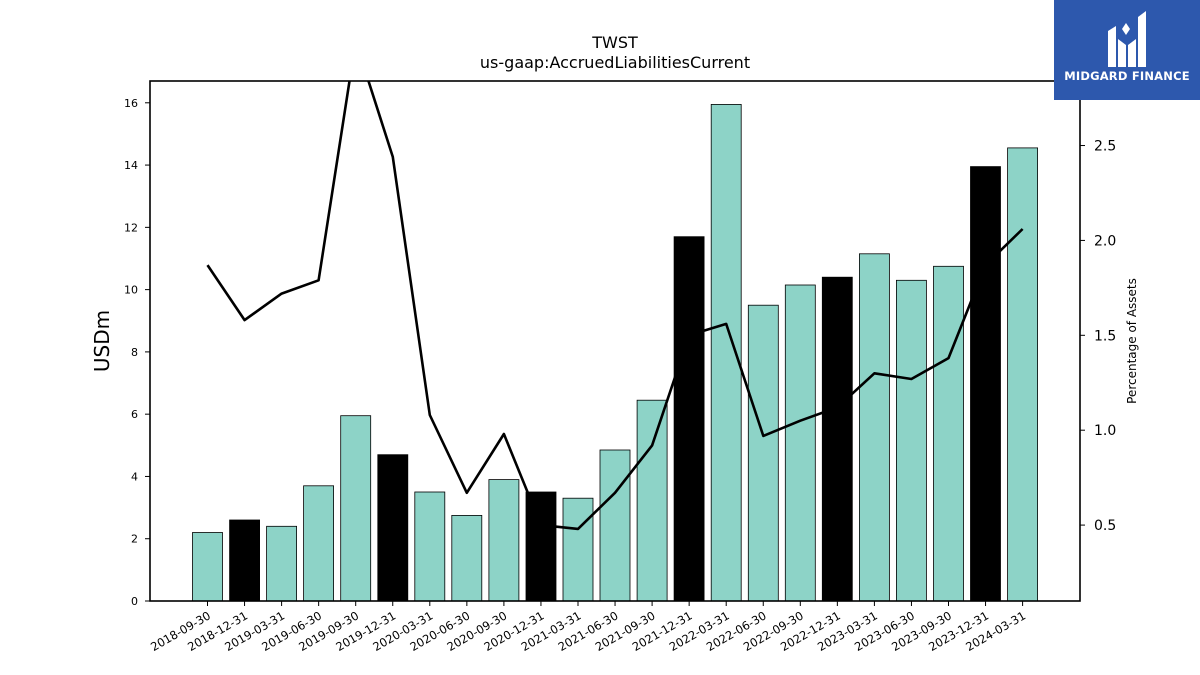 The height and width of the screenshot is (675, 1200). What do you see at coordinates (134, 414) in the screenshot?
I see `y-tick-label: 6` at bounding box center [134, 414].